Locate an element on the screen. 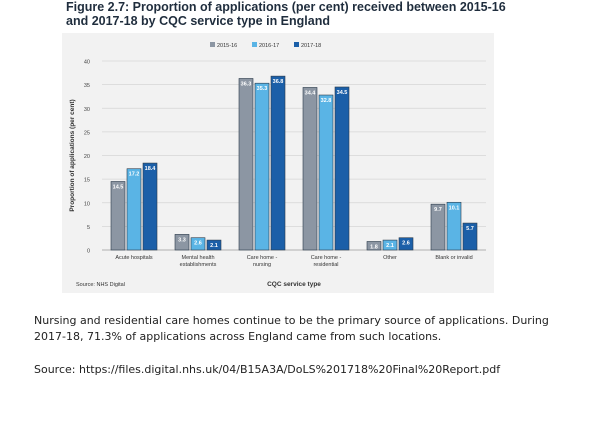 This screenshot has height=433, width=590. value-label-5-2015-16: 9.7 is located at coordinates (438, 210).